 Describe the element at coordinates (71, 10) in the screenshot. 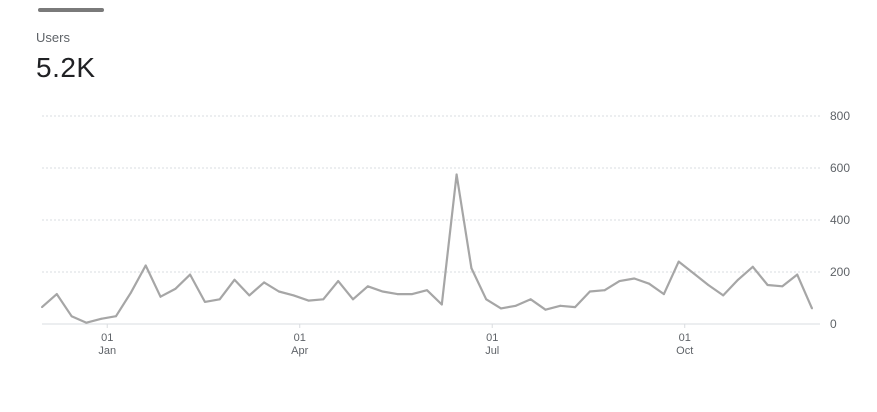

I see `tab-indicator` at that location.